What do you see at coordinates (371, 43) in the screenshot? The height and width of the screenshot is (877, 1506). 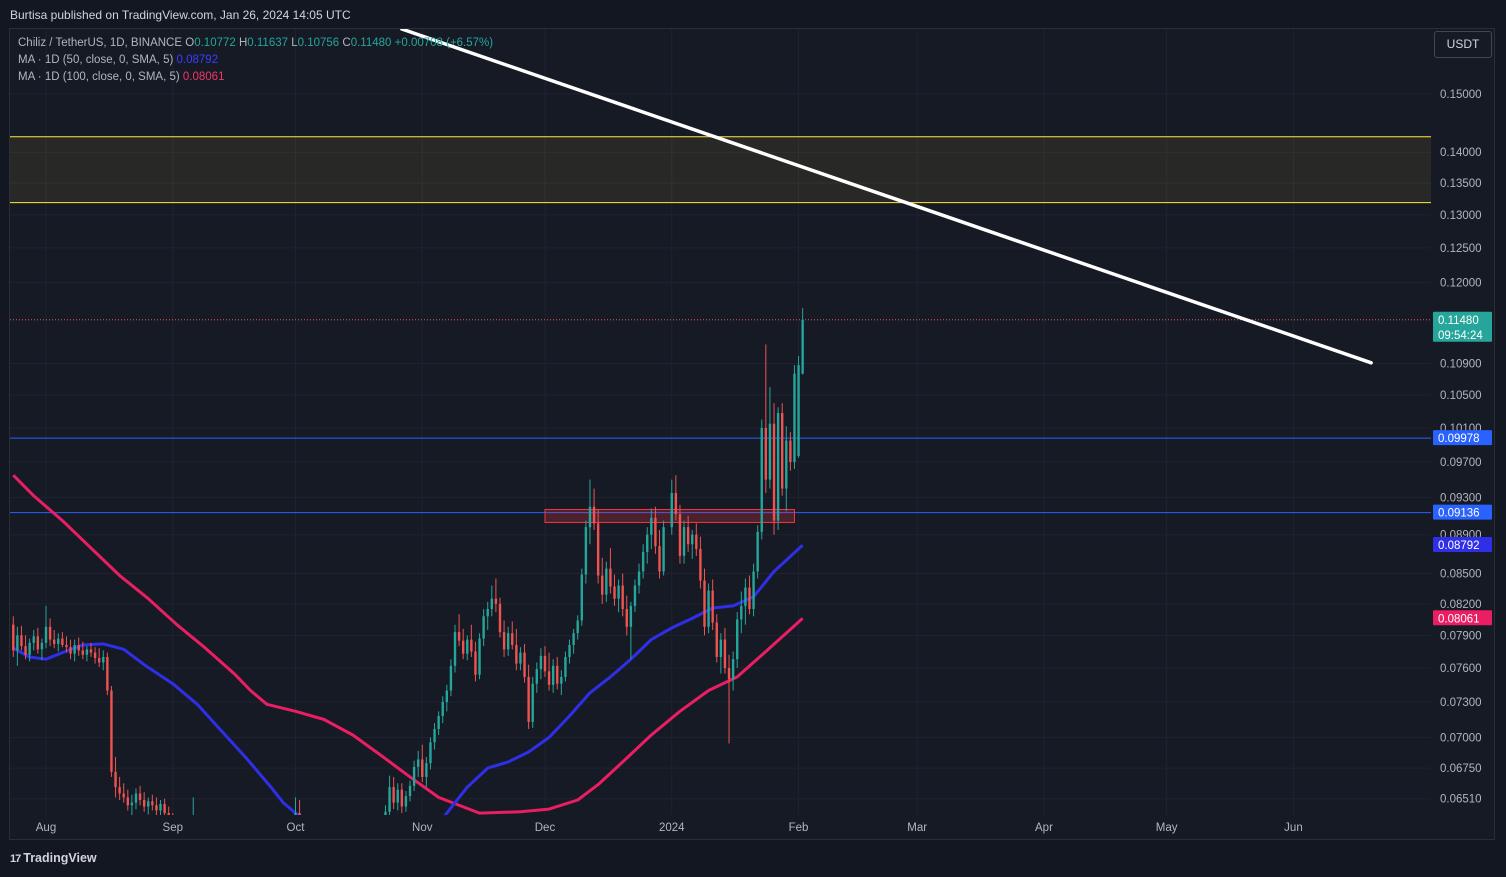 I see `legend-close-value: 0.11480` at bounding box center [371, 43].